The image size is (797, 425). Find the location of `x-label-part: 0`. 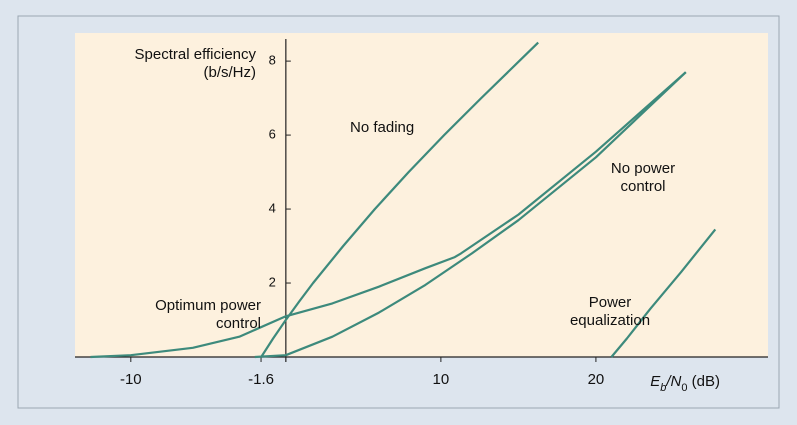

x-label-part: 0 is located at coordinates (684, 388).